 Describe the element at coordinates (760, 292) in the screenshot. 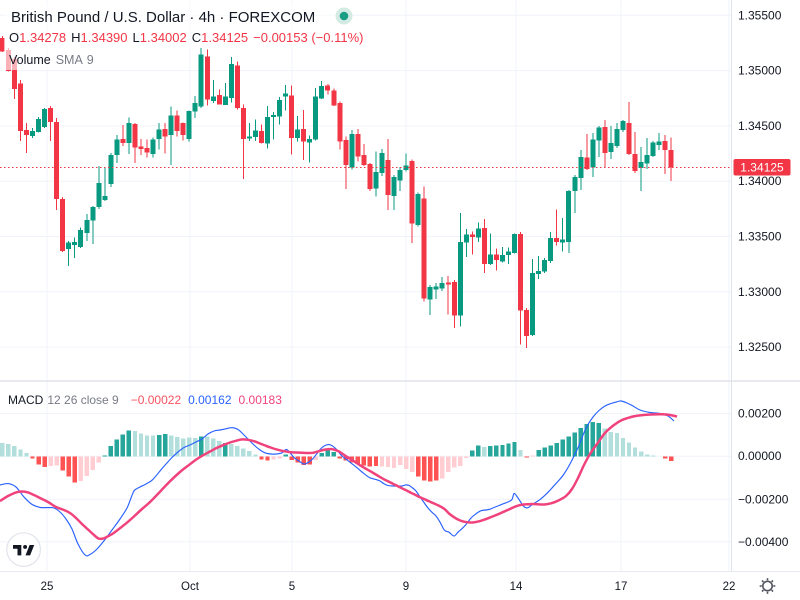

I see `svg-text: 1.33000` at that location.